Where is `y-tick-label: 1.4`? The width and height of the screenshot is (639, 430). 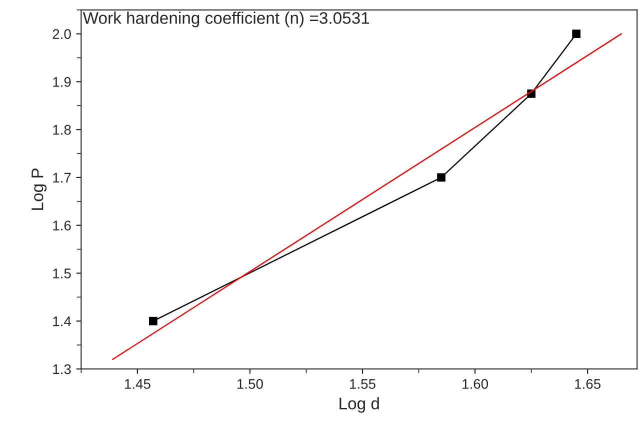 y-tick-label: 1.4 is located at coordinates (62, 321).